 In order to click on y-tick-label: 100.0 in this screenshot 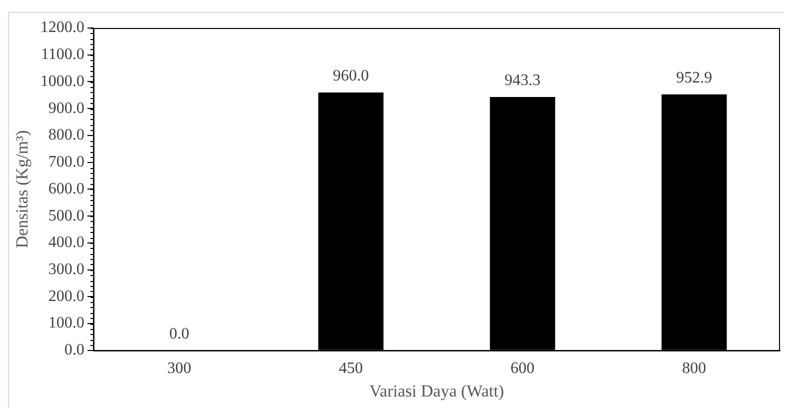, I will do `click(66, 323)`.